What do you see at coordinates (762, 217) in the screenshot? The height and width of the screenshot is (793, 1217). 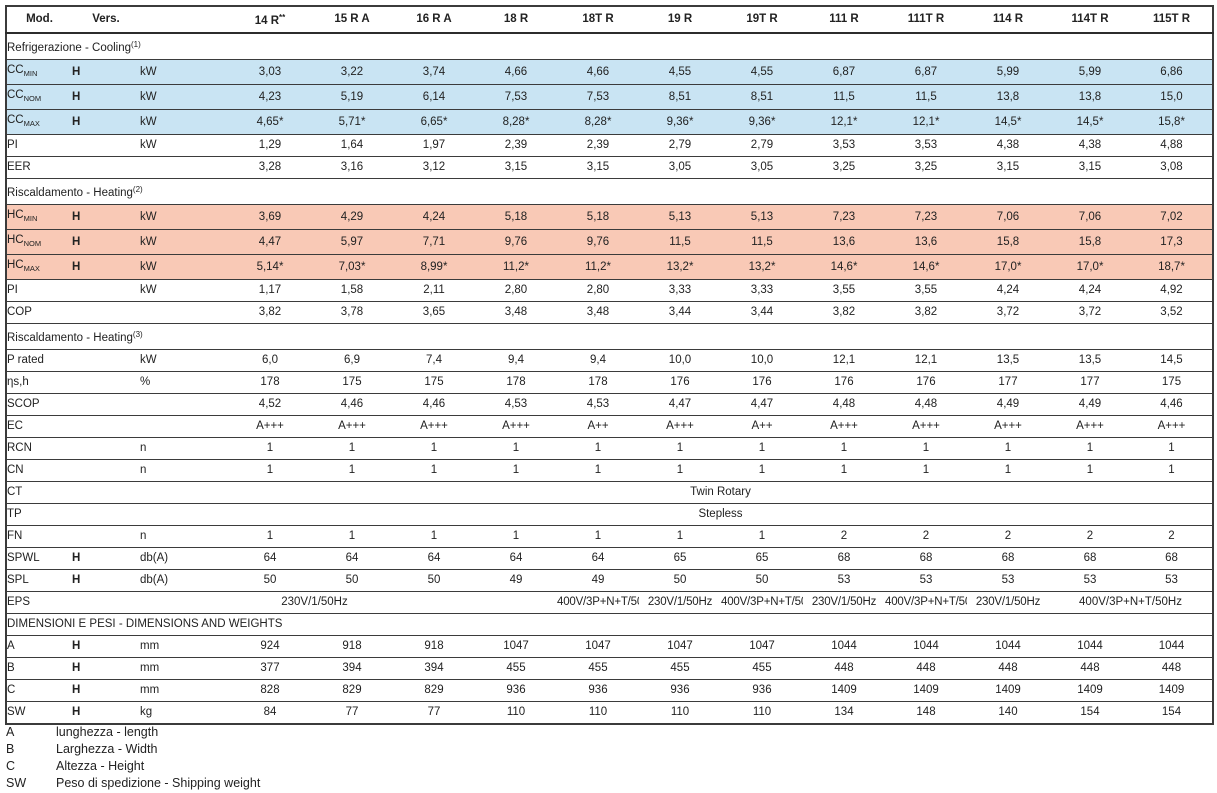 I see `value-cell: 5,13` at bounding box center [762, 217].